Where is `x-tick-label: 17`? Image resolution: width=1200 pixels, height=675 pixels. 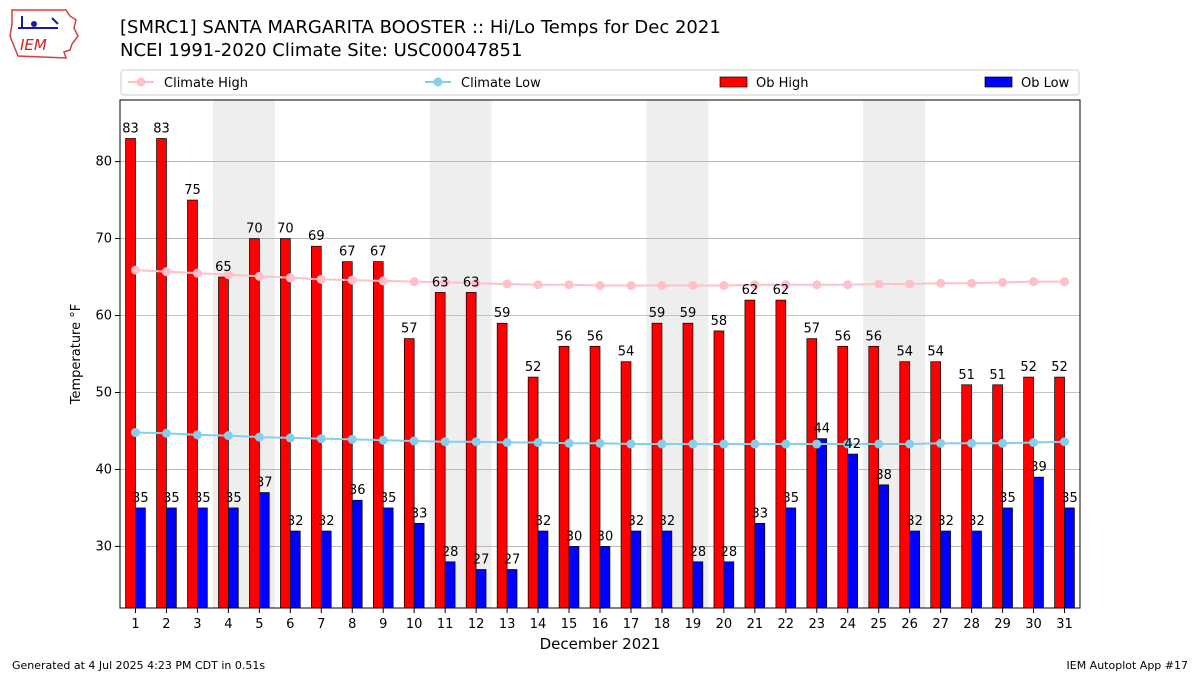
x-tick-label: 17 is located at coordinates (631, 624).